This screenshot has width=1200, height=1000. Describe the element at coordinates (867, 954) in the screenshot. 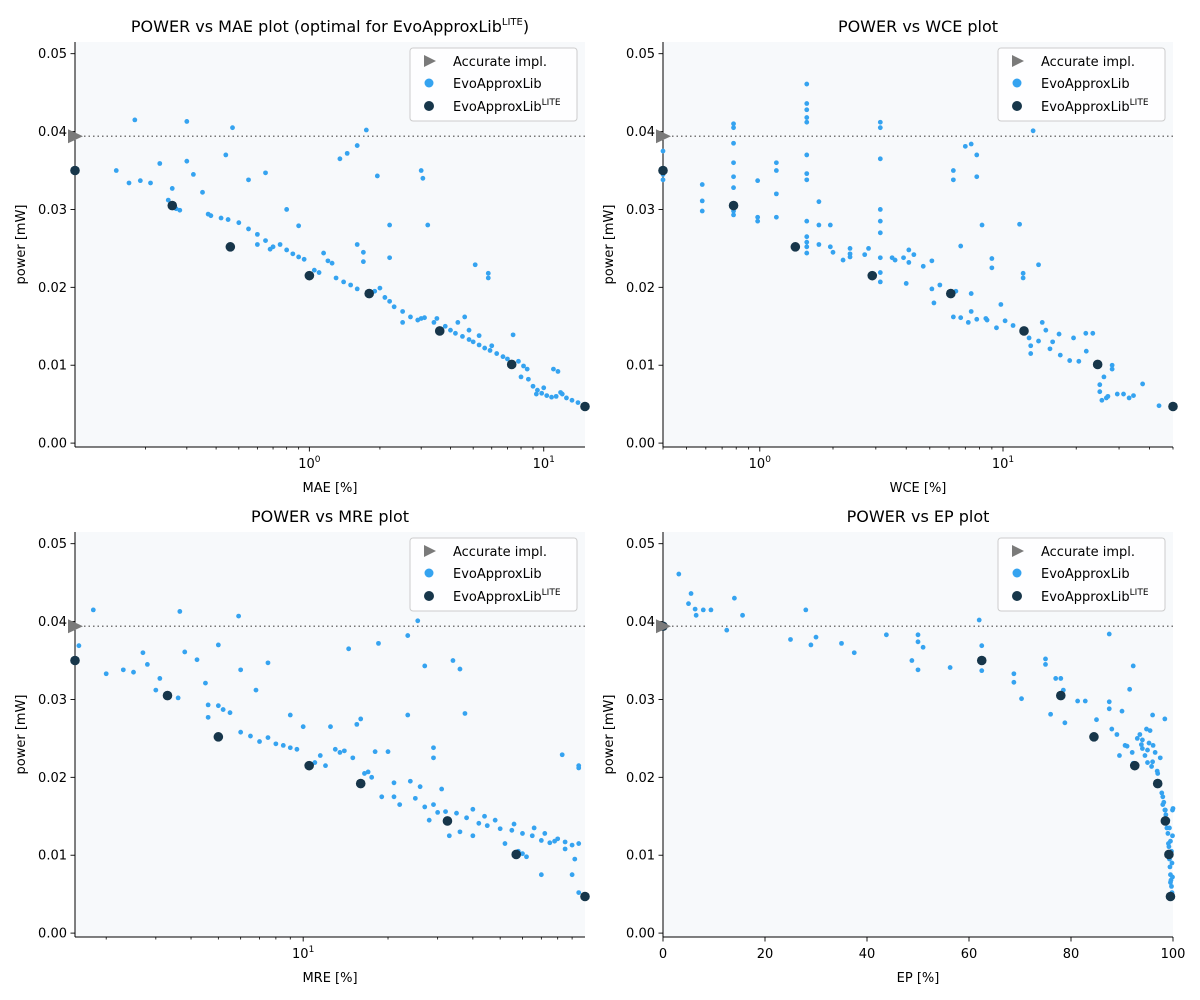

I see `x-tick-label: 40` at that location.